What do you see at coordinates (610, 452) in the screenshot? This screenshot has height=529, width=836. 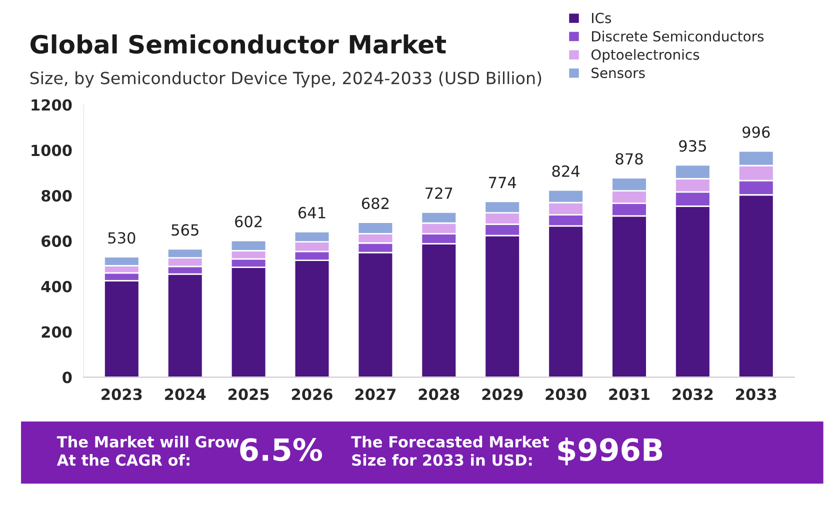 I see `text: $996B` at bounding box center [610, 452].